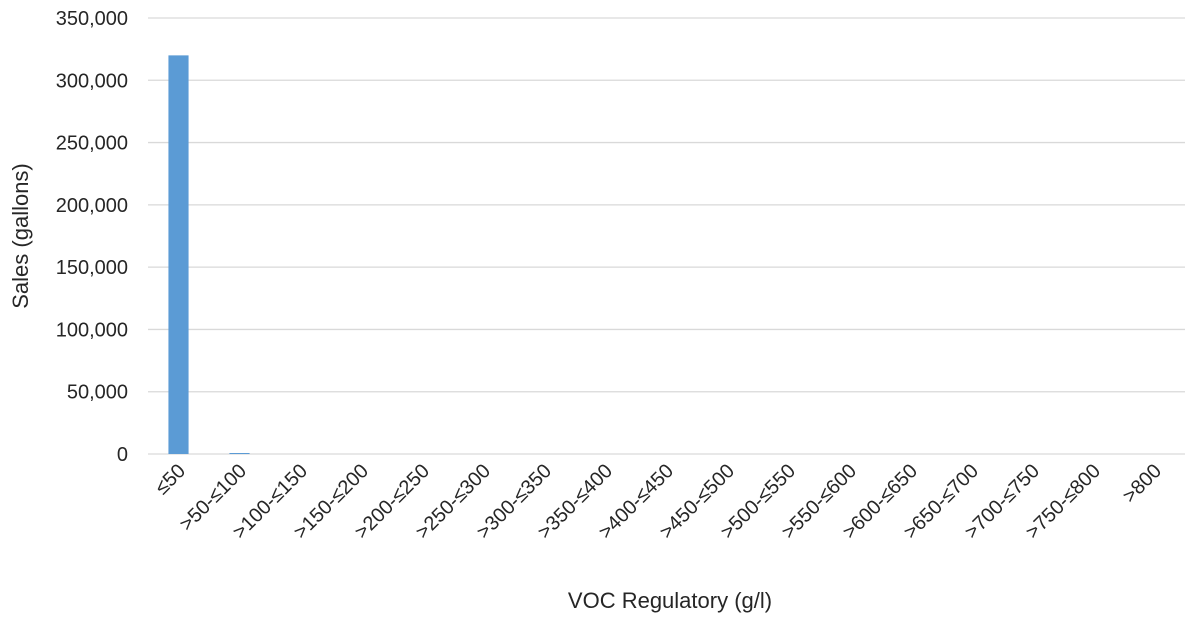 This screenshot has width=1193, height=618. What do you see at coordinates (92, 19) in the screenshot?
I see `y-tick-label: 350,000` at bounding box center [92, 19].